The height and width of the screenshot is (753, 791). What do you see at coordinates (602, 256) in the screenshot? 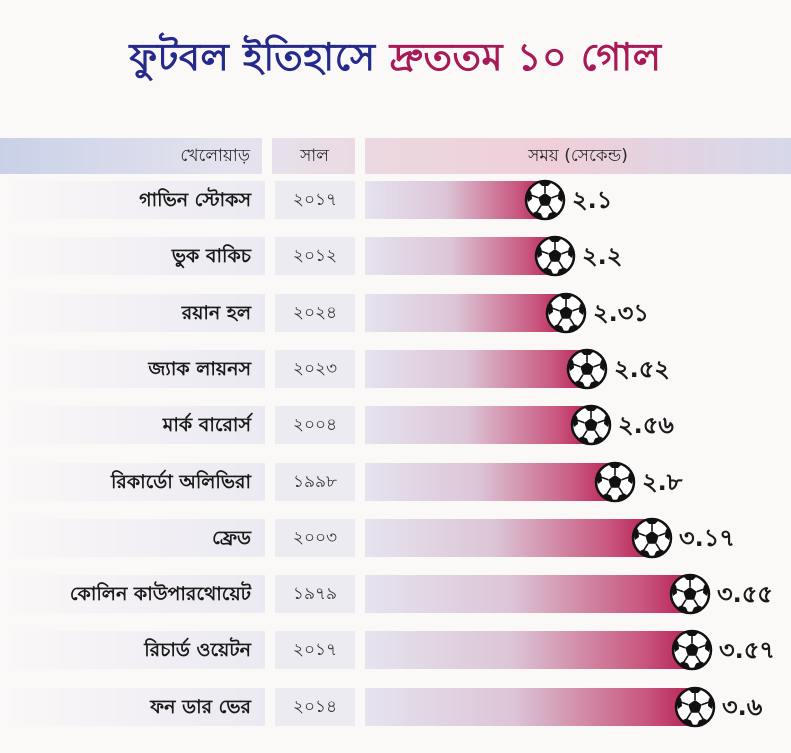
I see `time-value-label: ২.২` at bounding box center [602, 256].